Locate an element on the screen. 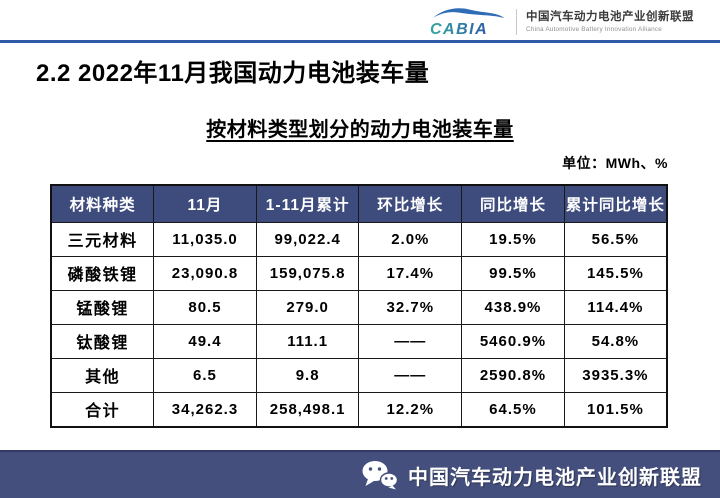 This screenshot has width=720, height=498. cell-value: 111.1 is located at coordinates (307, 341).